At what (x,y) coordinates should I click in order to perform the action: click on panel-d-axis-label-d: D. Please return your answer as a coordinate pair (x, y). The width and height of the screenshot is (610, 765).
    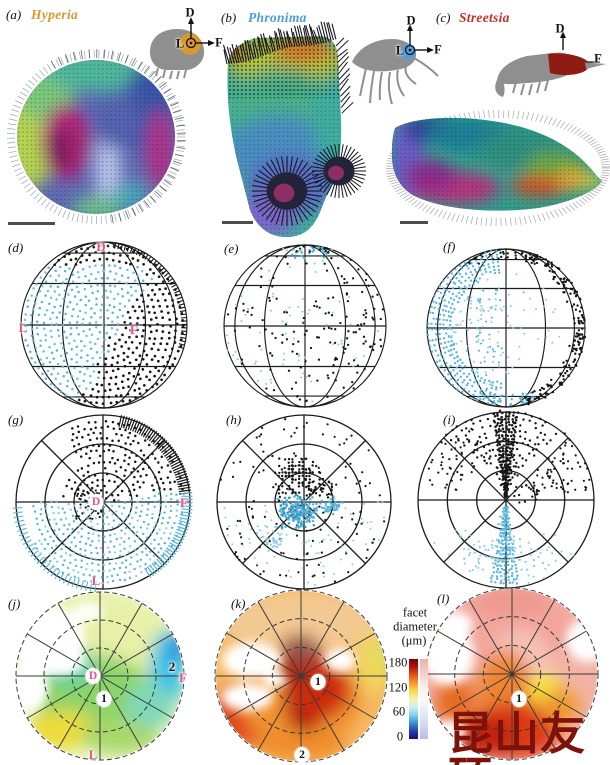
    Looking at the image, I should click on (101, 246).